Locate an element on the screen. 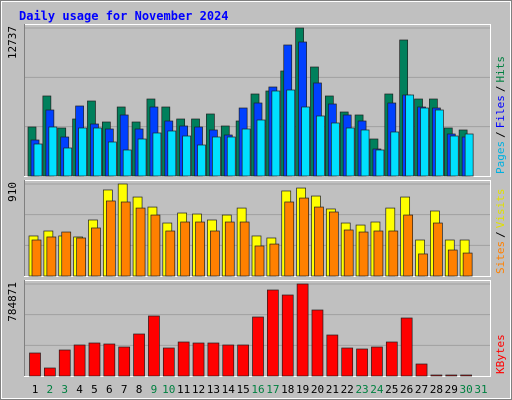  x-tick-label: 28 is located at coordinates (436, 389).